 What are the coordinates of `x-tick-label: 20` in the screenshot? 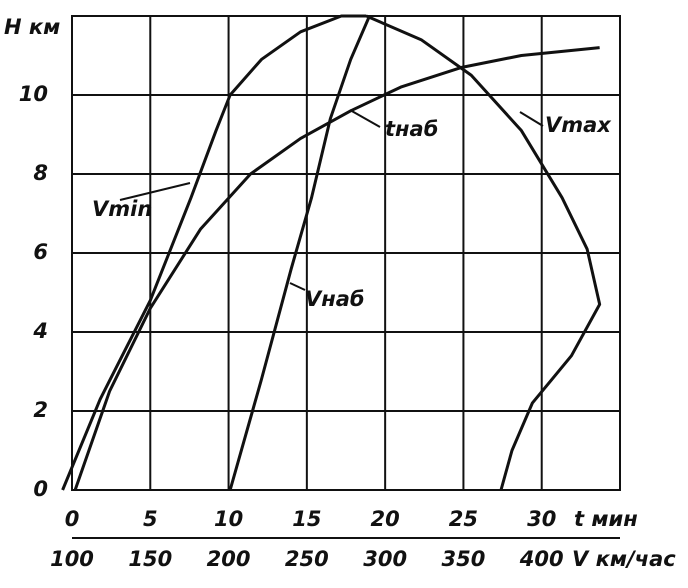 It's located at (385, 519).